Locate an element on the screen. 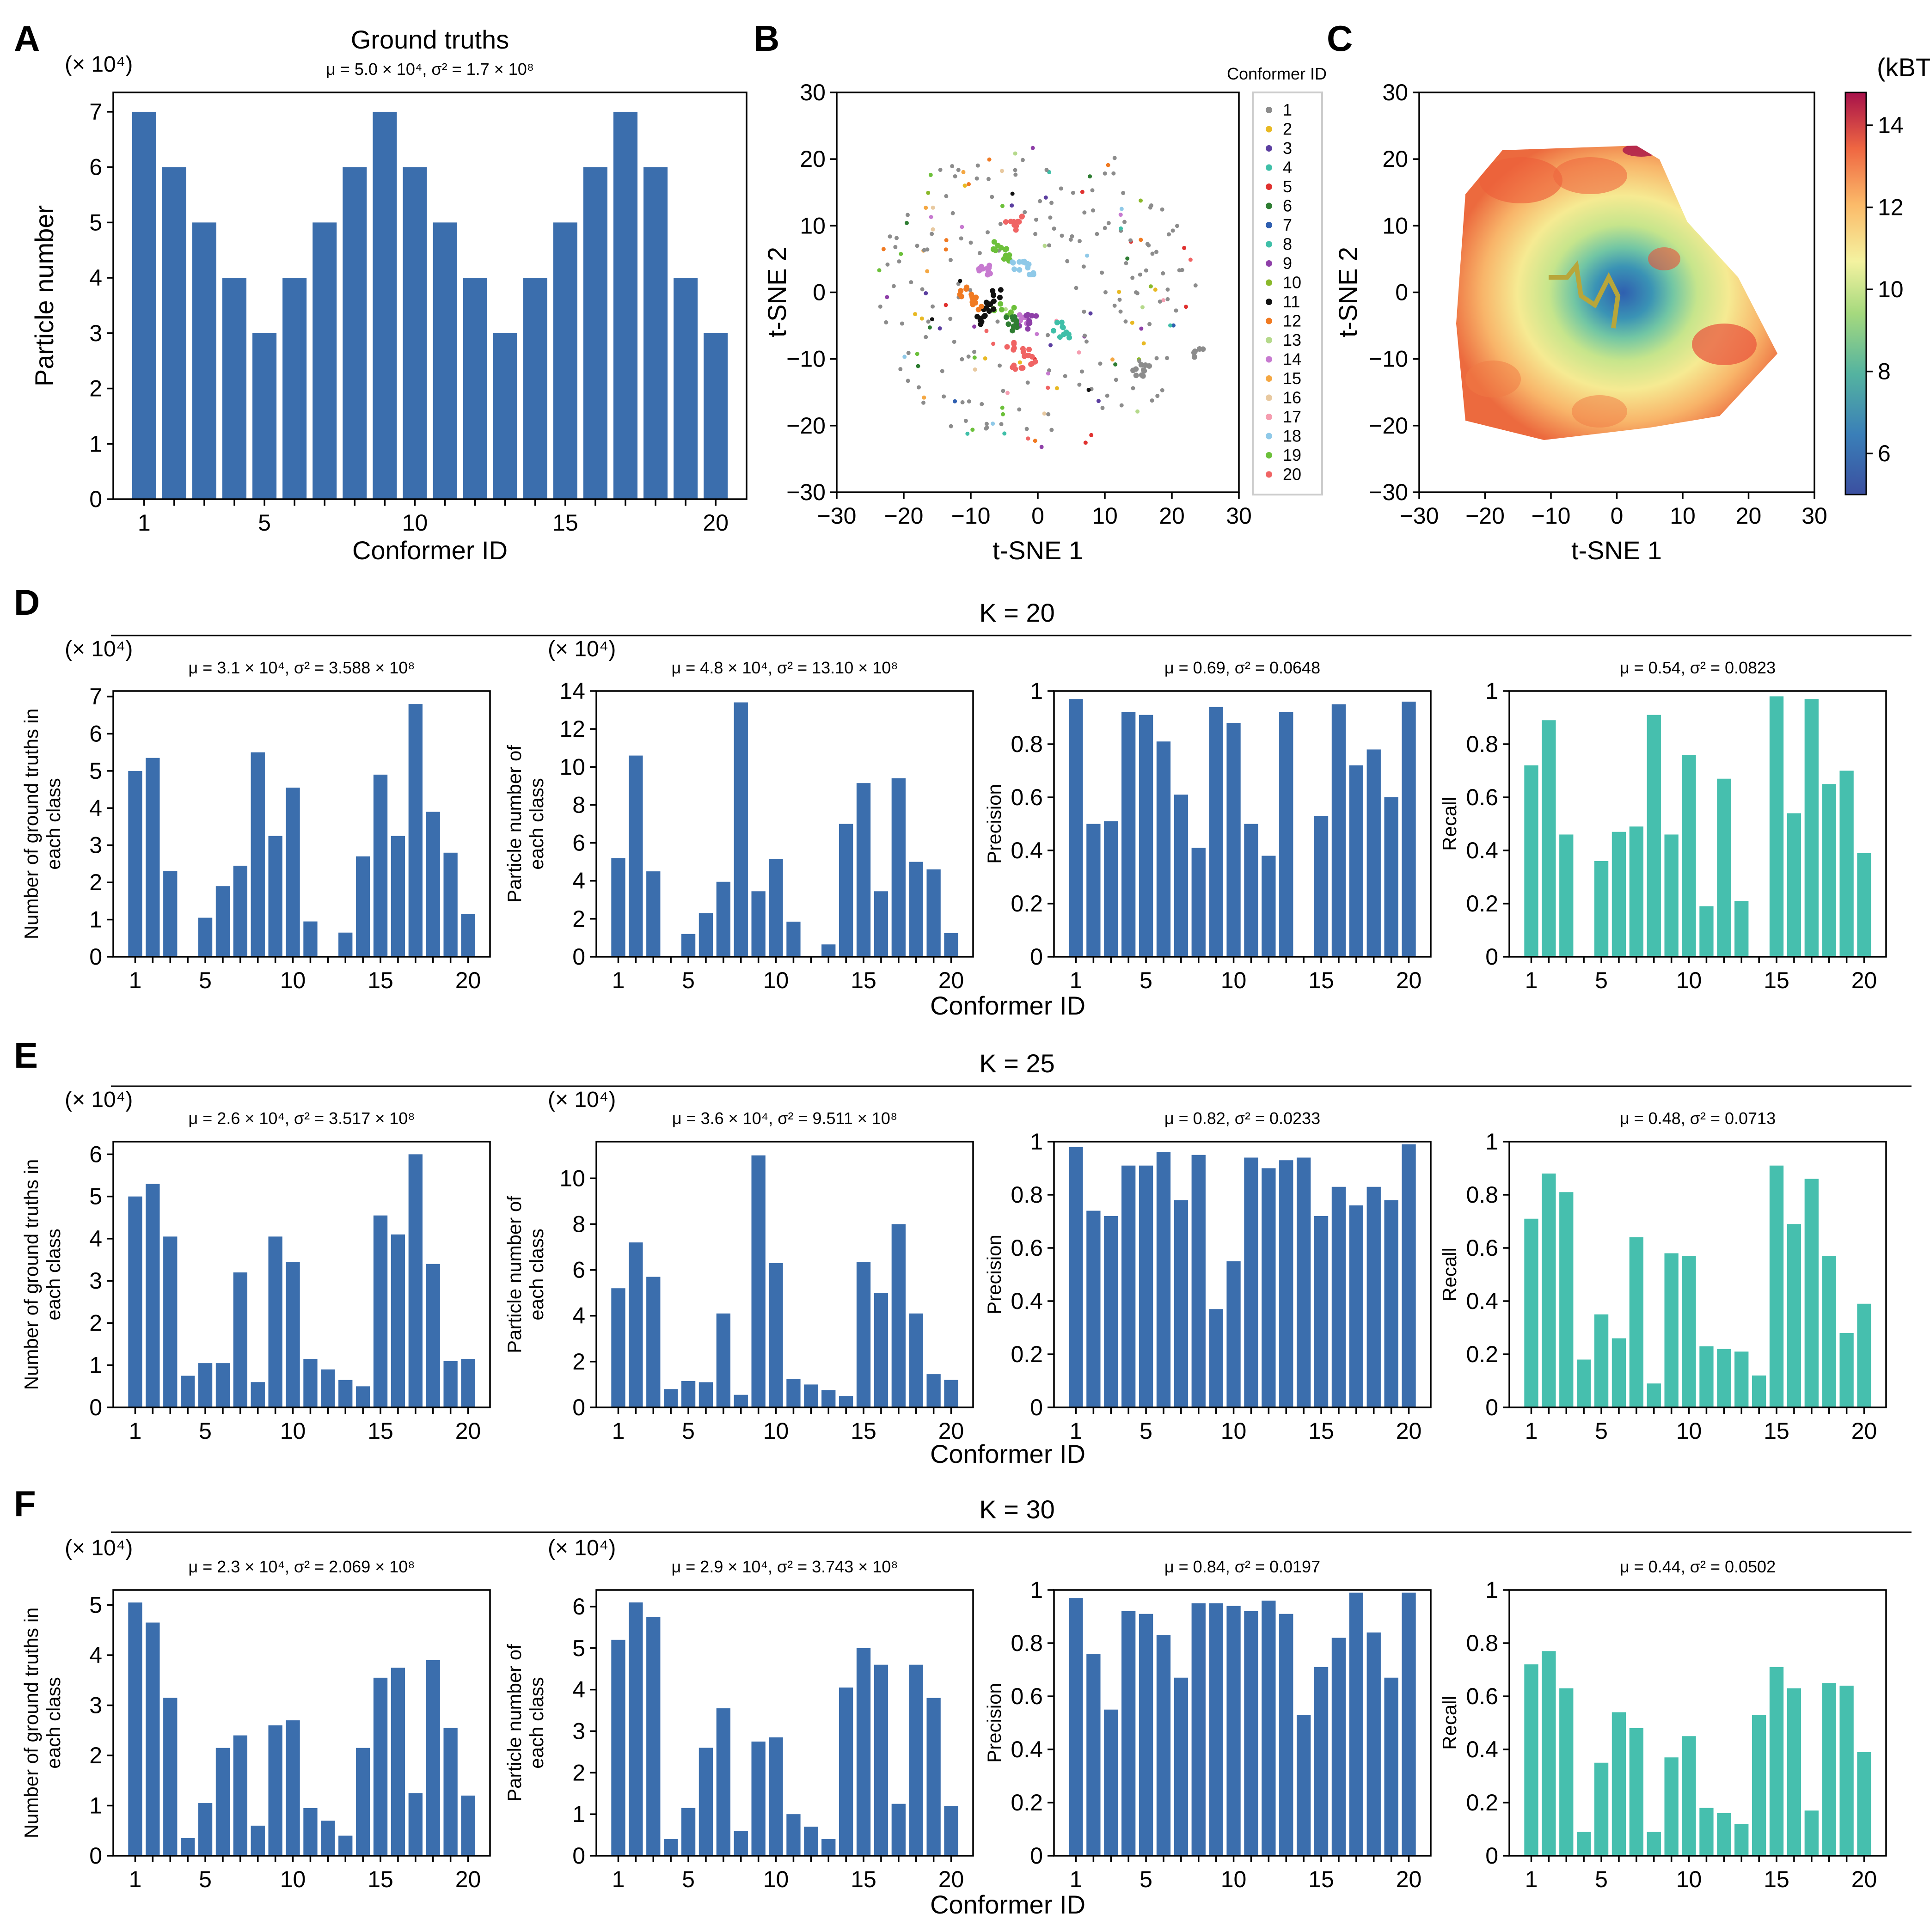 The width and height of the screenshot is (1930, 1932). legend-label-15: 15 is located at coordinates (1292, 378).